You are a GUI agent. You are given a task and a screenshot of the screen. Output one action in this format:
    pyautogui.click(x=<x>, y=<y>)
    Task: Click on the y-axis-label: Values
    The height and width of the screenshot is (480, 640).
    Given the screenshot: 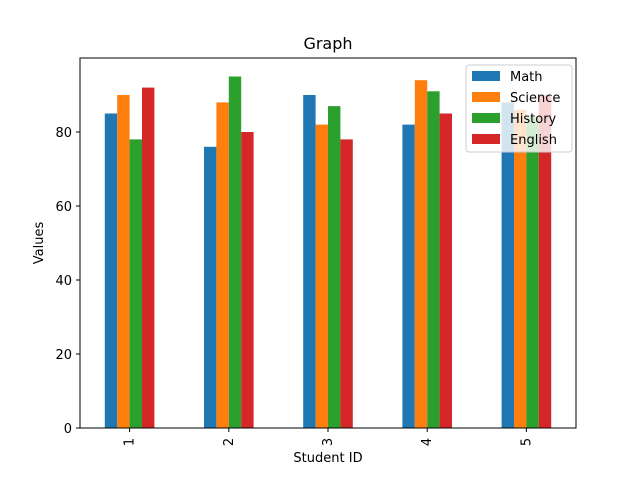 What is the action you would take?
    pyautogui.click(x=39, y=243)
    